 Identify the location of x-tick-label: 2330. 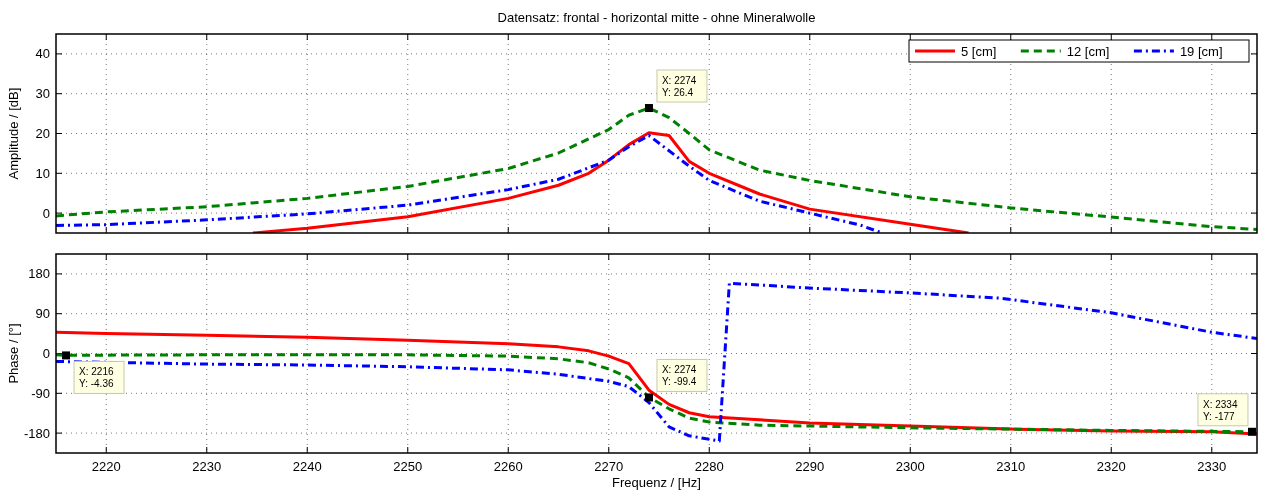
(1212, 466).